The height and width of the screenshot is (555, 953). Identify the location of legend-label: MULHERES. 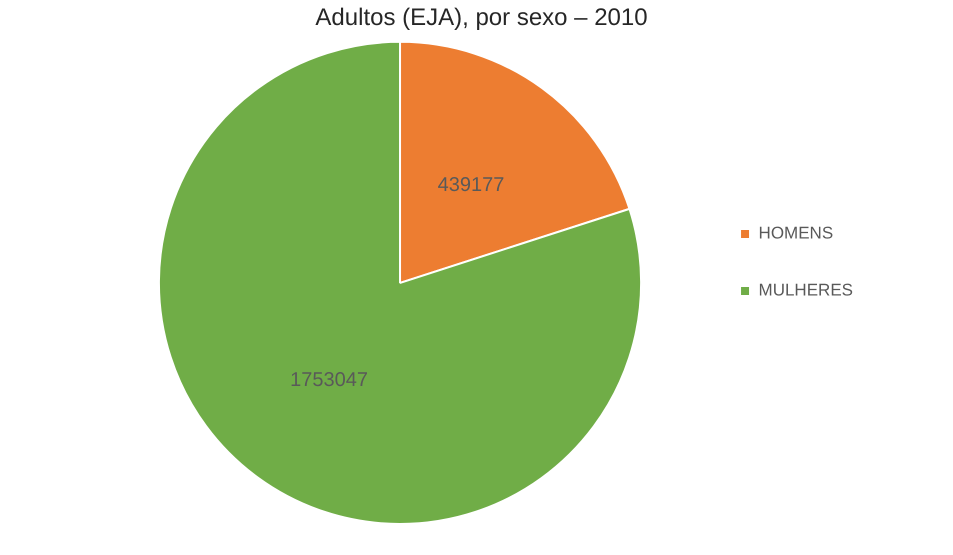
(806, 290).